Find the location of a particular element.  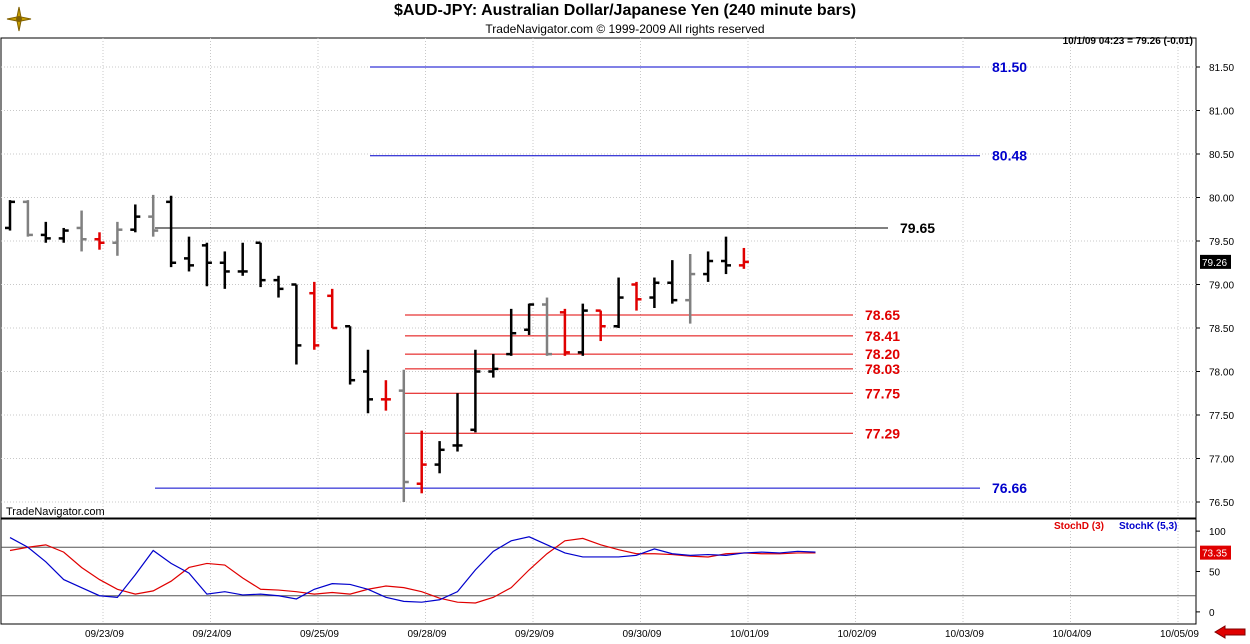

trade-navigator-logo-icon is located at coordinates (19, 21).